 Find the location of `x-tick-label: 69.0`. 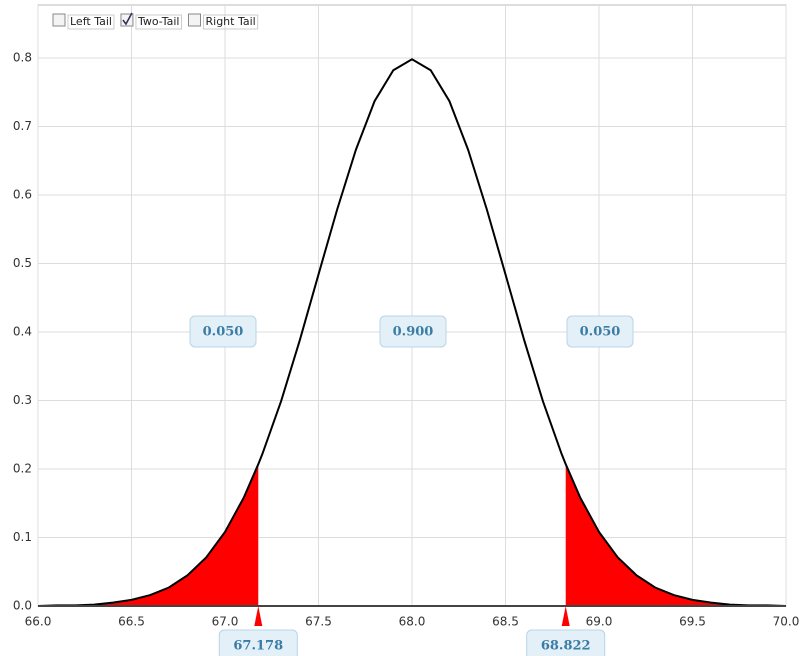

x-tick-label: 69.0 is located at coordinates (599, 622).